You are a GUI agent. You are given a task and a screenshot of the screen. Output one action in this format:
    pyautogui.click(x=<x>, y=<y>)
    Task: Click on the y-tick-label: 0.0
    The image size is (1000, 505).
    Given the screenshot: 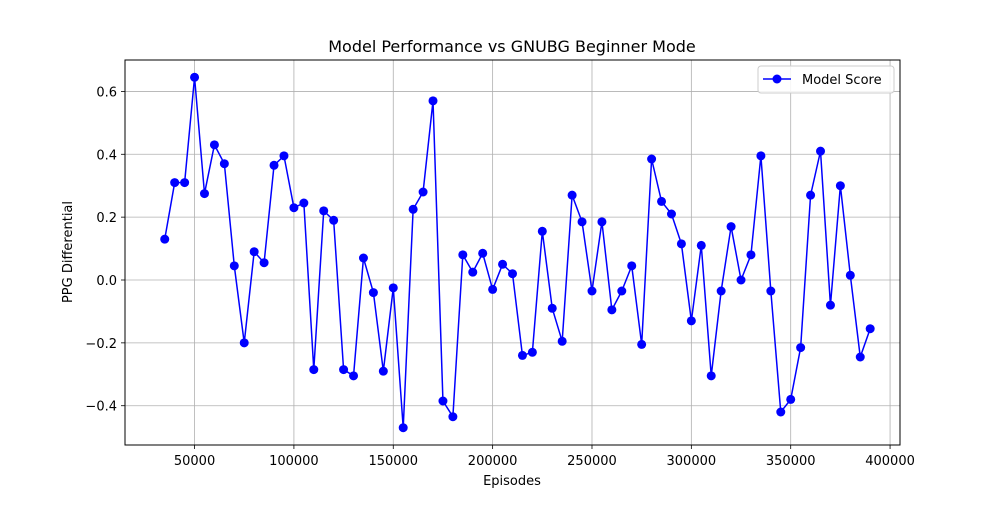 What is the action you would take?
    pyautogui.click(x=106, y=281)
    